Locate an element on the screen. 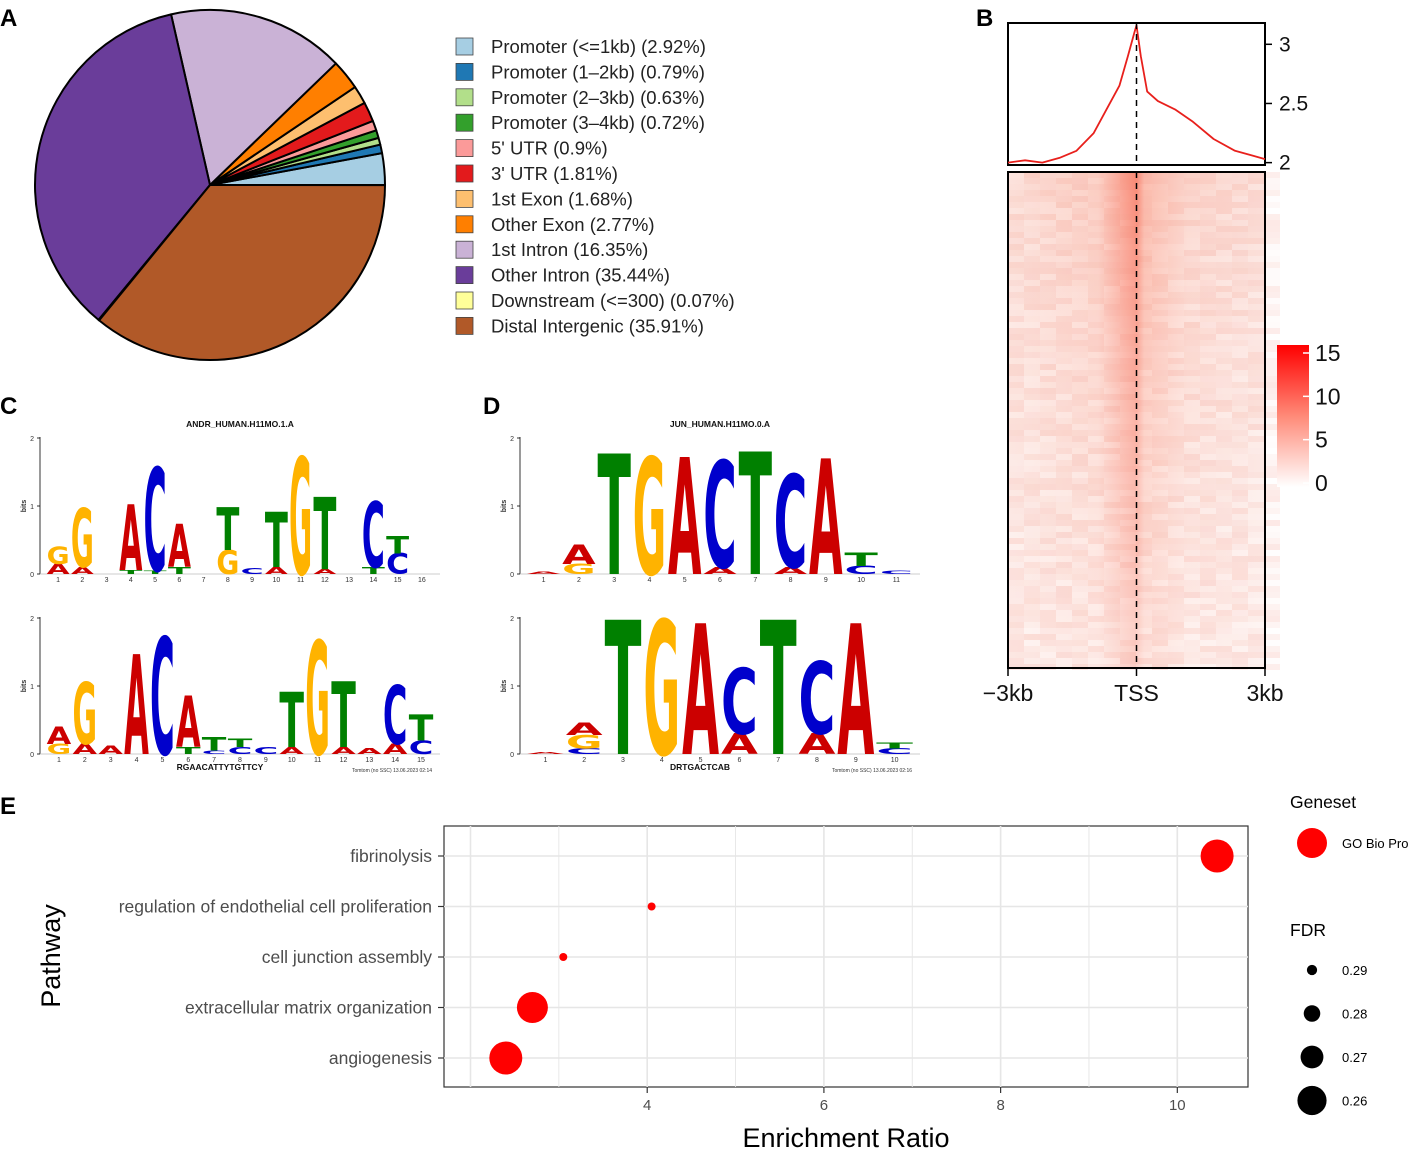  fdr-legend-dot is located at coordinates (1312, 970).